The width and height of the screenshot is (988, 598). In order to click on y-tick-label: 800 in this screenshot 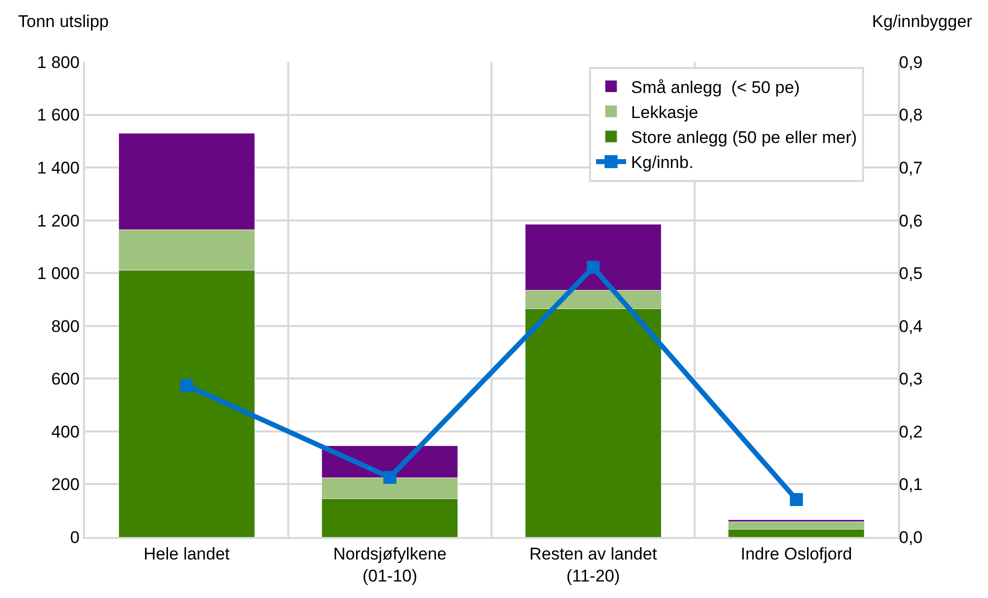, I will do `click(65, 326)`.